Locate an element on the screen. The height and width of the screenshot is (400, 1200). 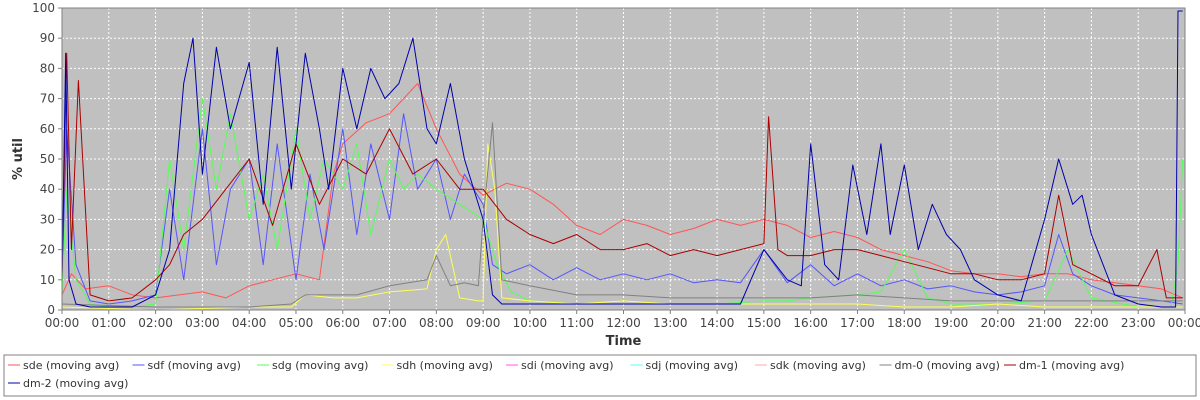
x-tick-label: 18:00 is located at coordinates (904, 323).